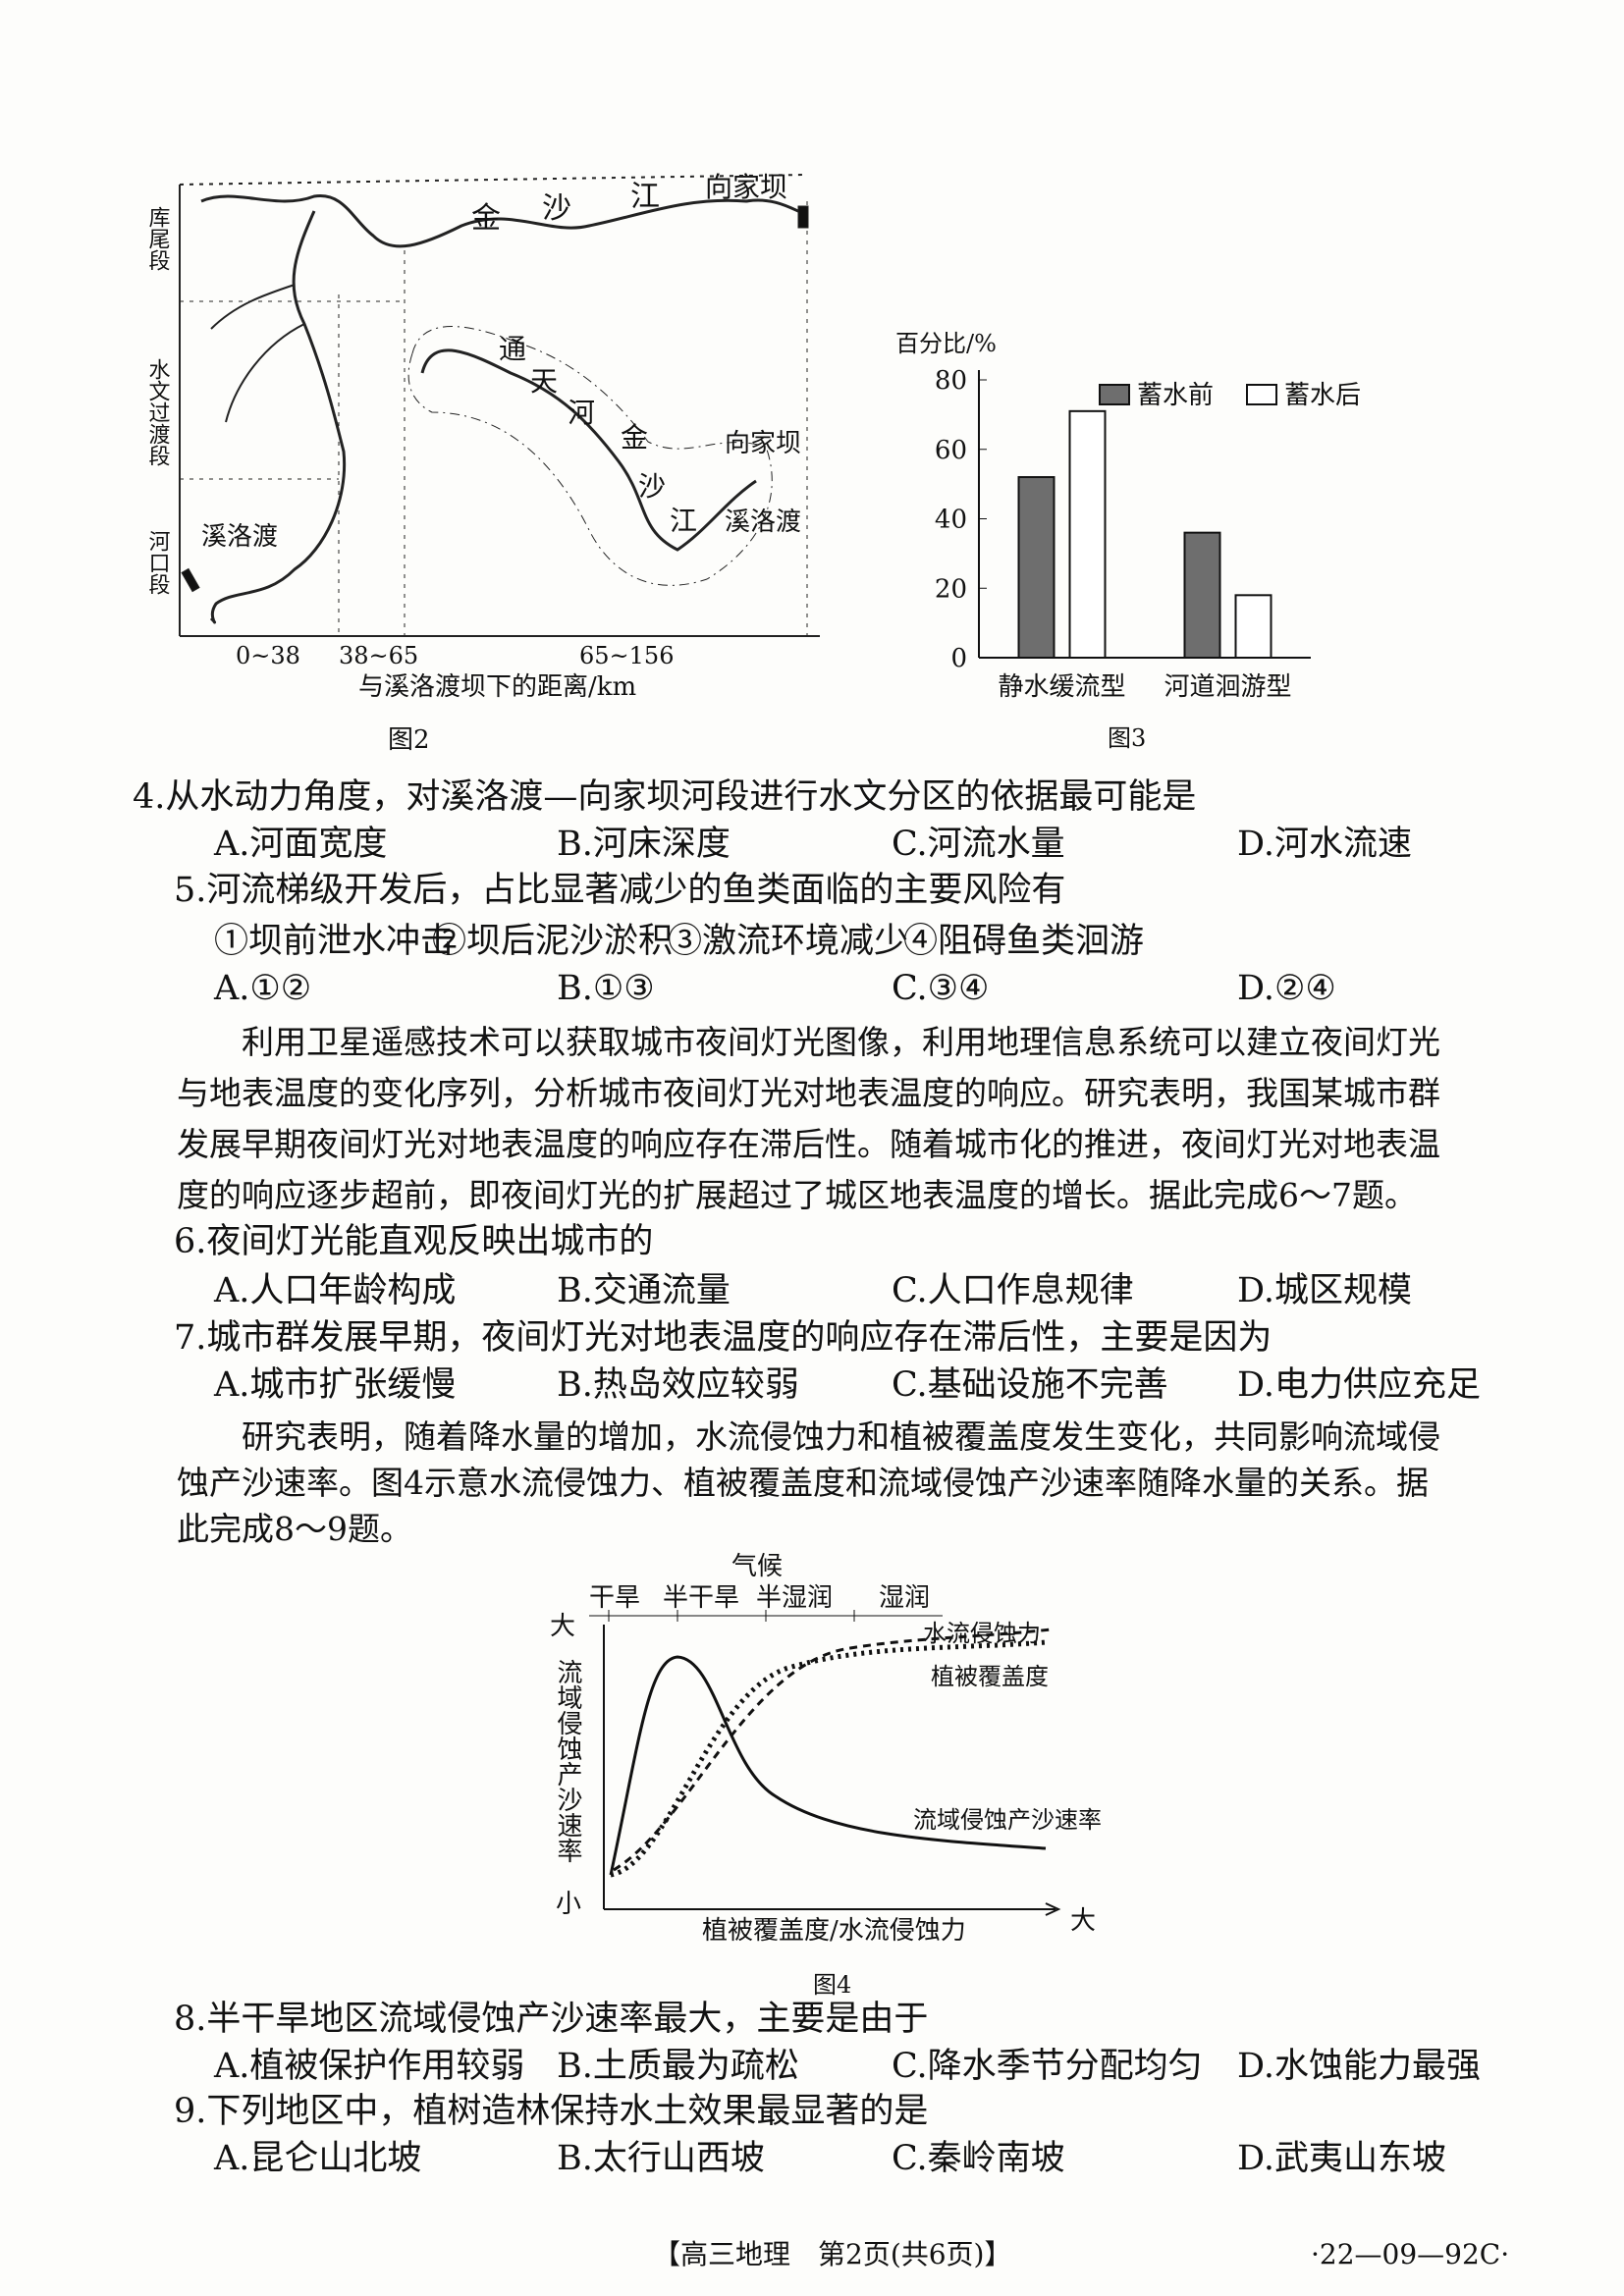  Describe the element at coordinates (567, 1761) in the screenshot. I see `y-axis-label: 流域侵蚀产沙速率` at that location.